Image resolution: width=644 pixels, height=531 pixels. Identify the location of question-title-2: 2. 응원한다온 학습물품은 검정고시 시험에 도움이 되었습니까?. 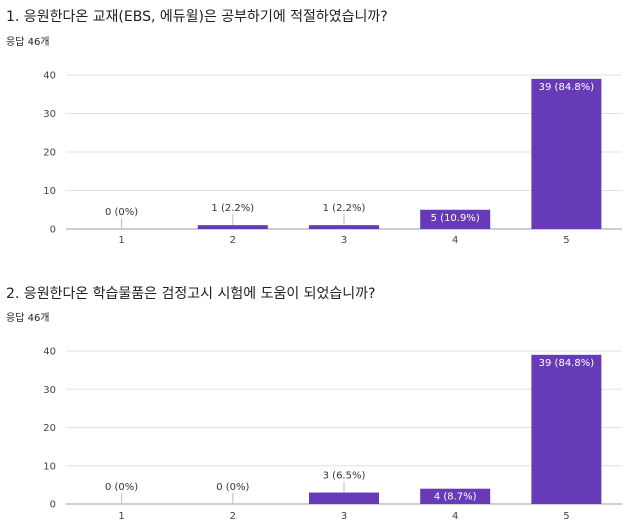
(191, 294).